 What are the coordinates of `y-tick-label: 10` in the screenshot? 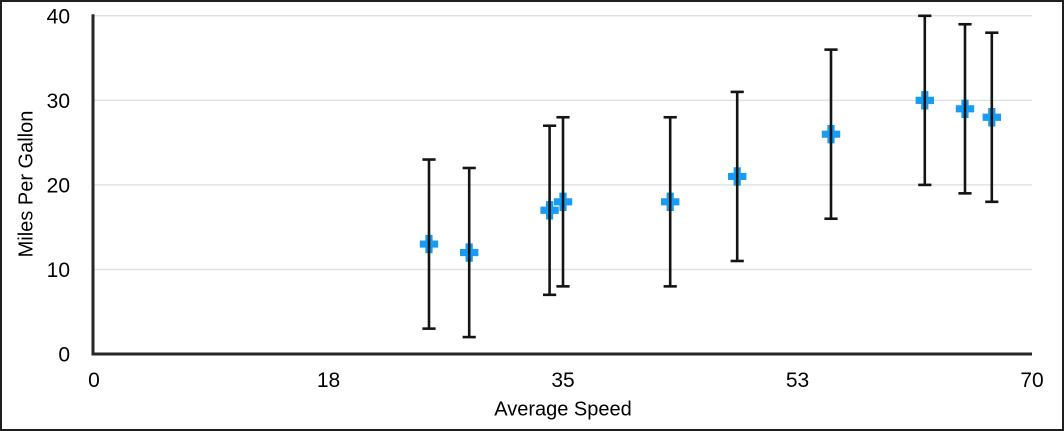 It's located at (58, 270).